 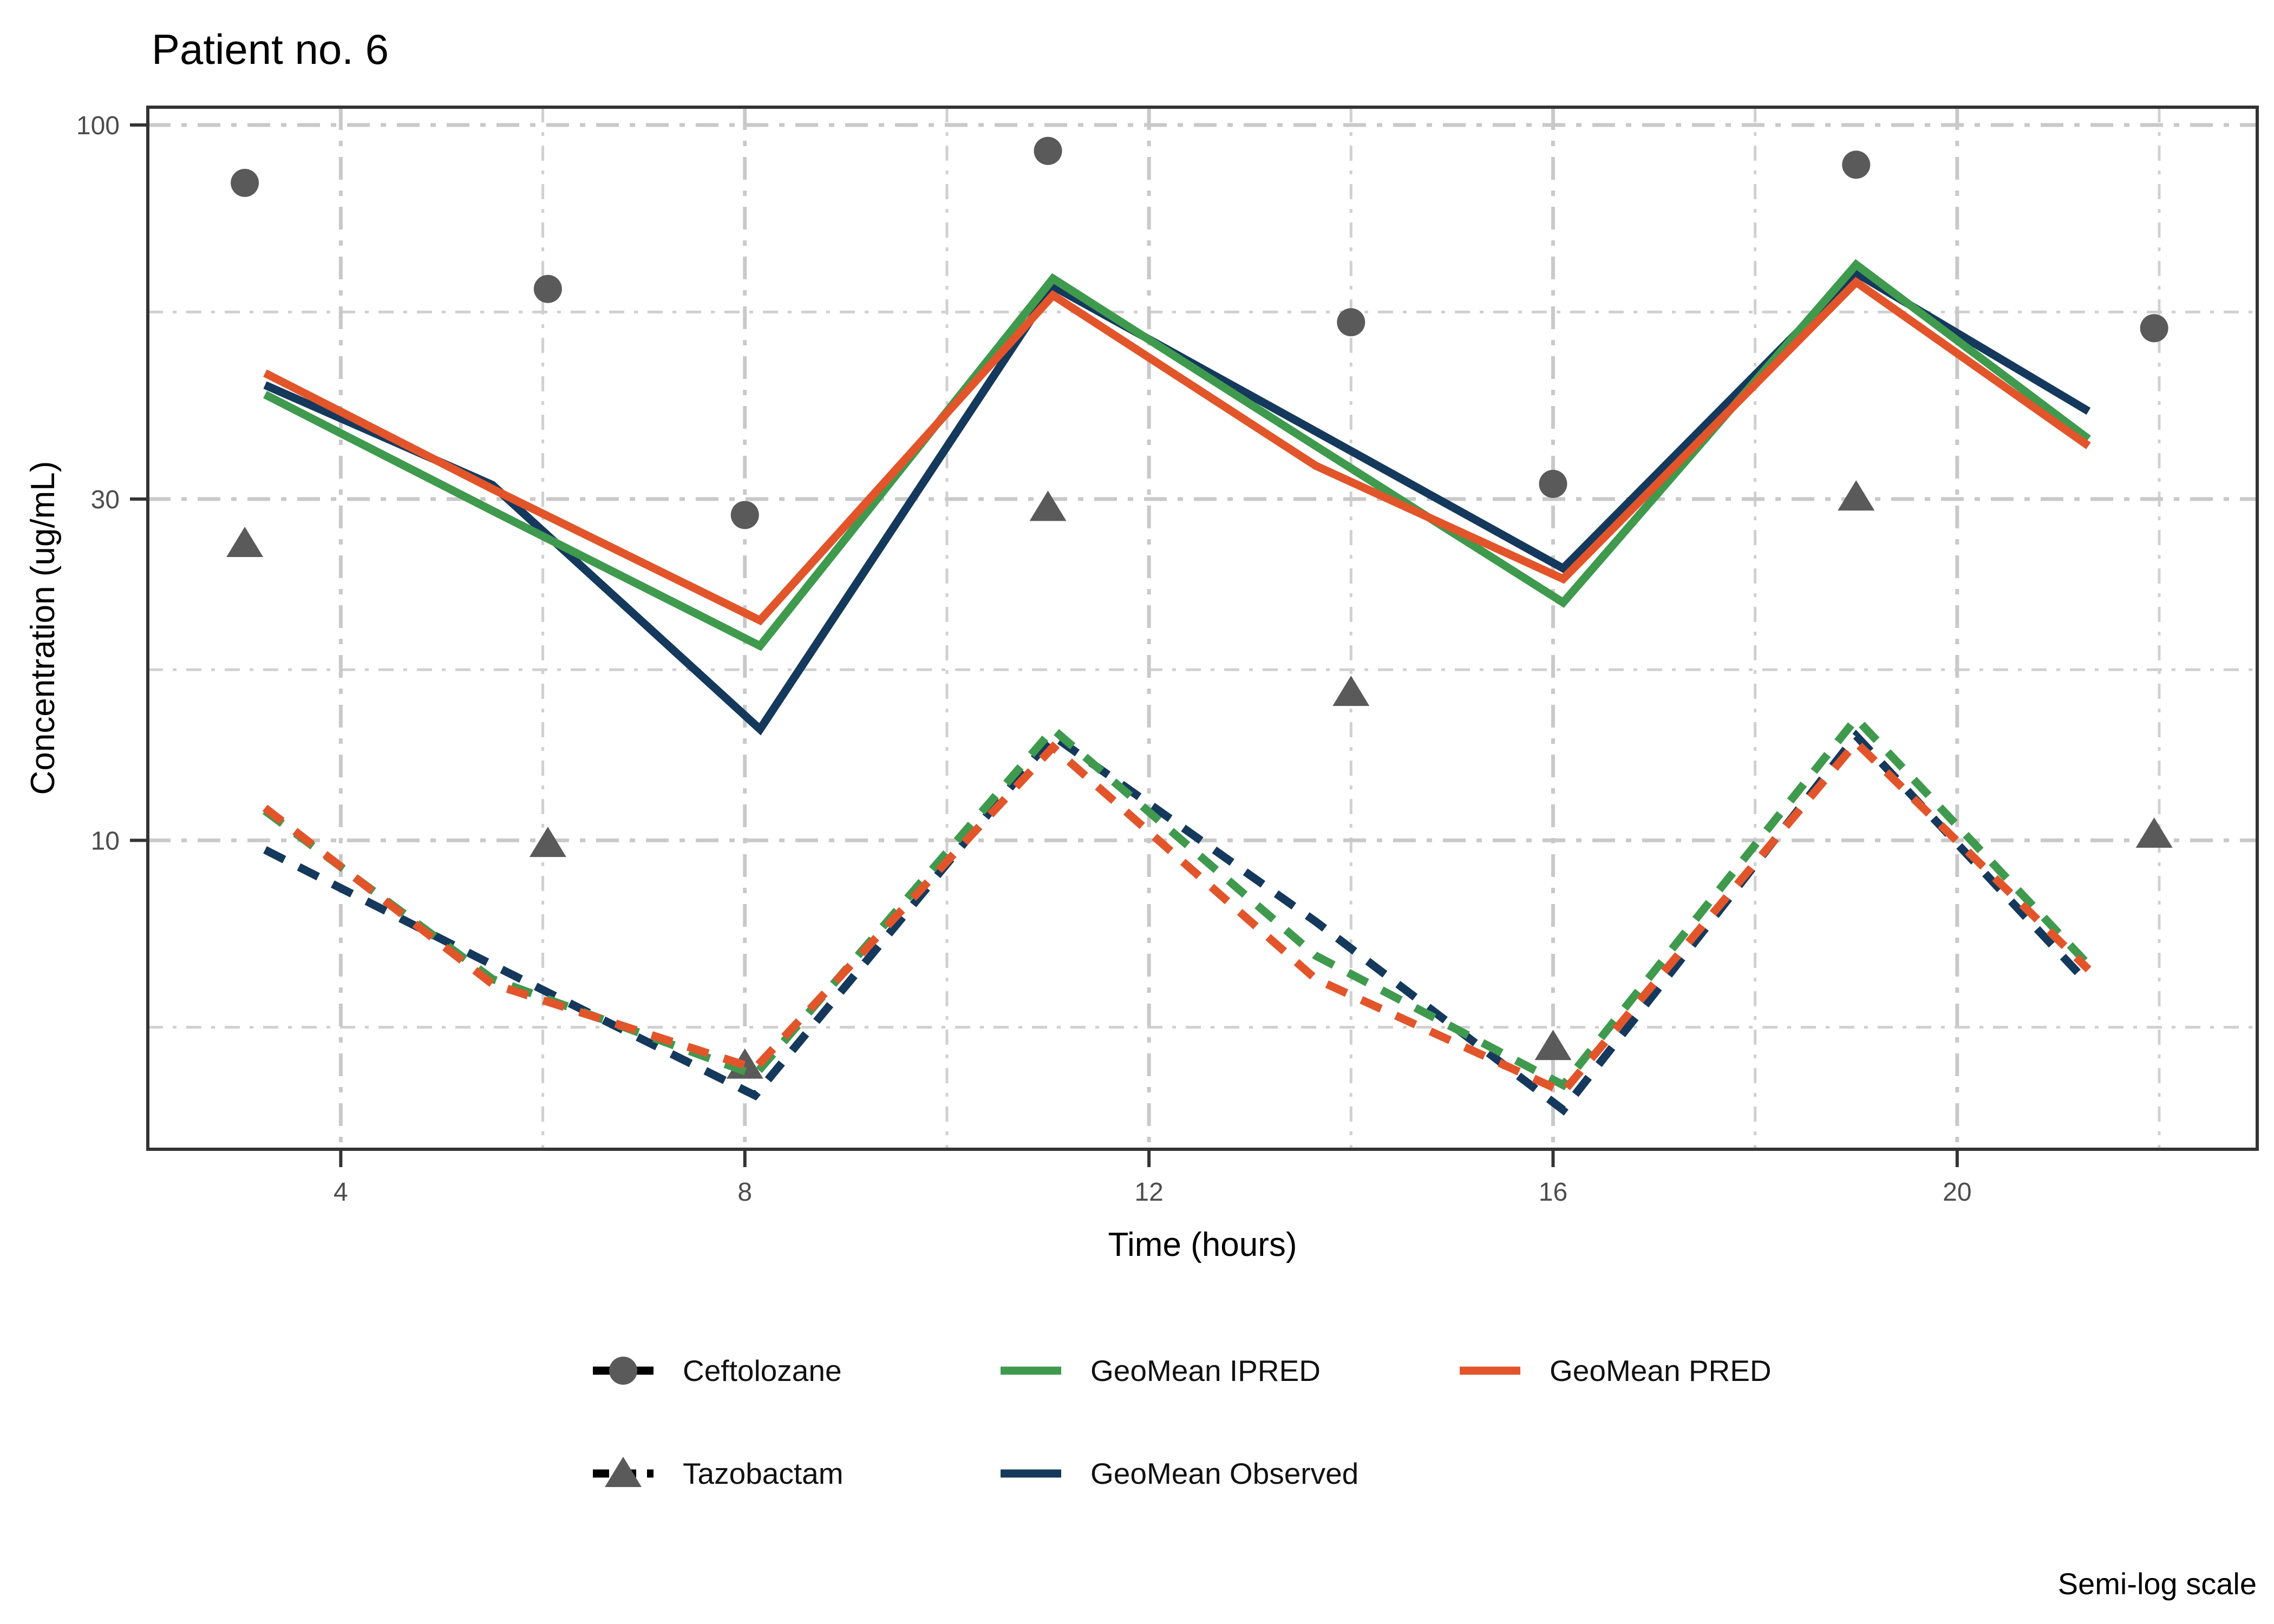 I want to click on chart-title: Patient no. 6, so click(x=270, y=49).